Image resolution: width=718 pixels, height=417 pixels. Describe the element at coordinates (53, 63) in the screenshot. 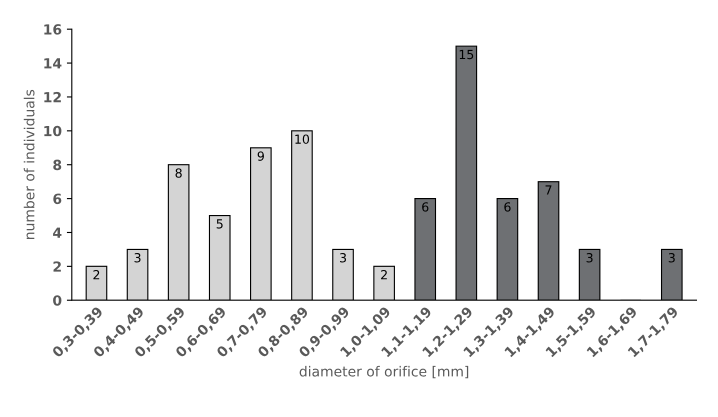

I see `y-tick-label: 14` at that location.